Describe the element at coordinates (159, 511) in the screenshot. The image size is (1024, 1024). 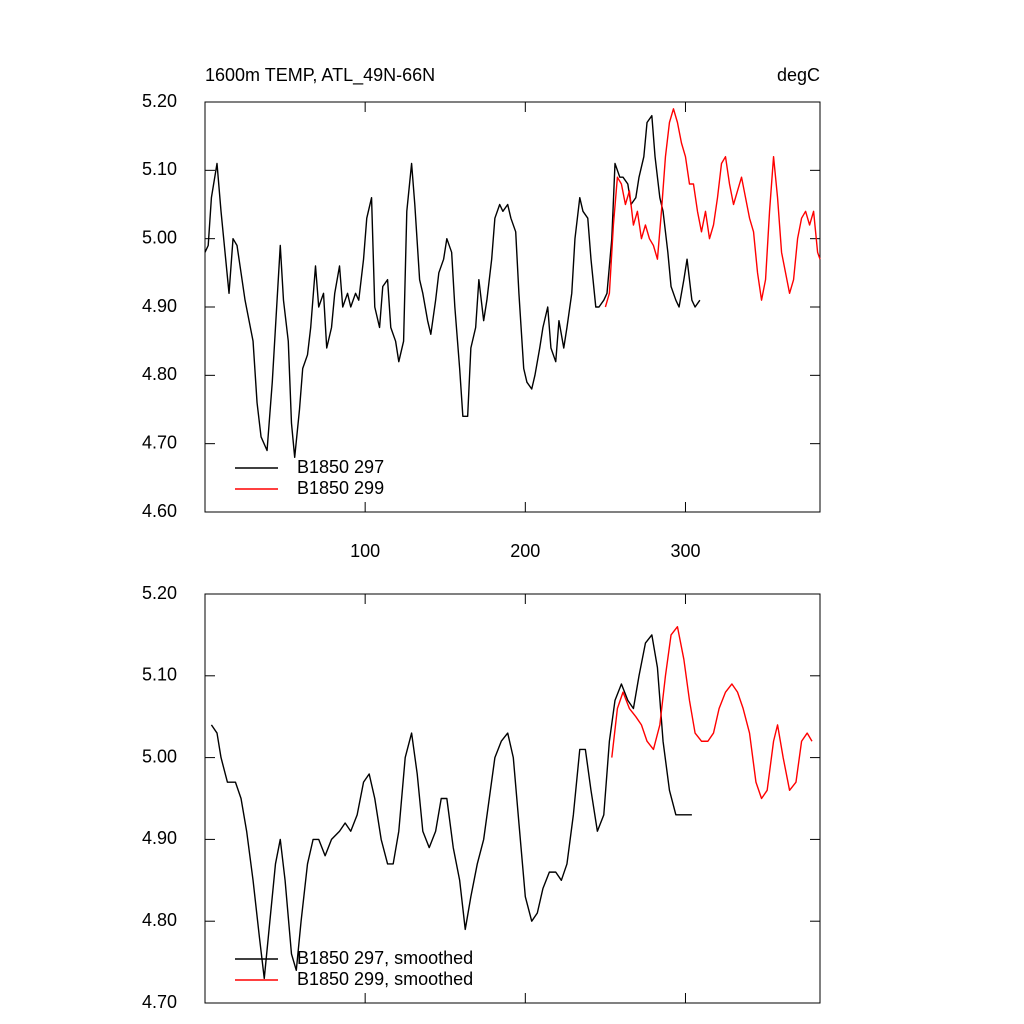
I see `y-tick-label: 4.60` at that location.